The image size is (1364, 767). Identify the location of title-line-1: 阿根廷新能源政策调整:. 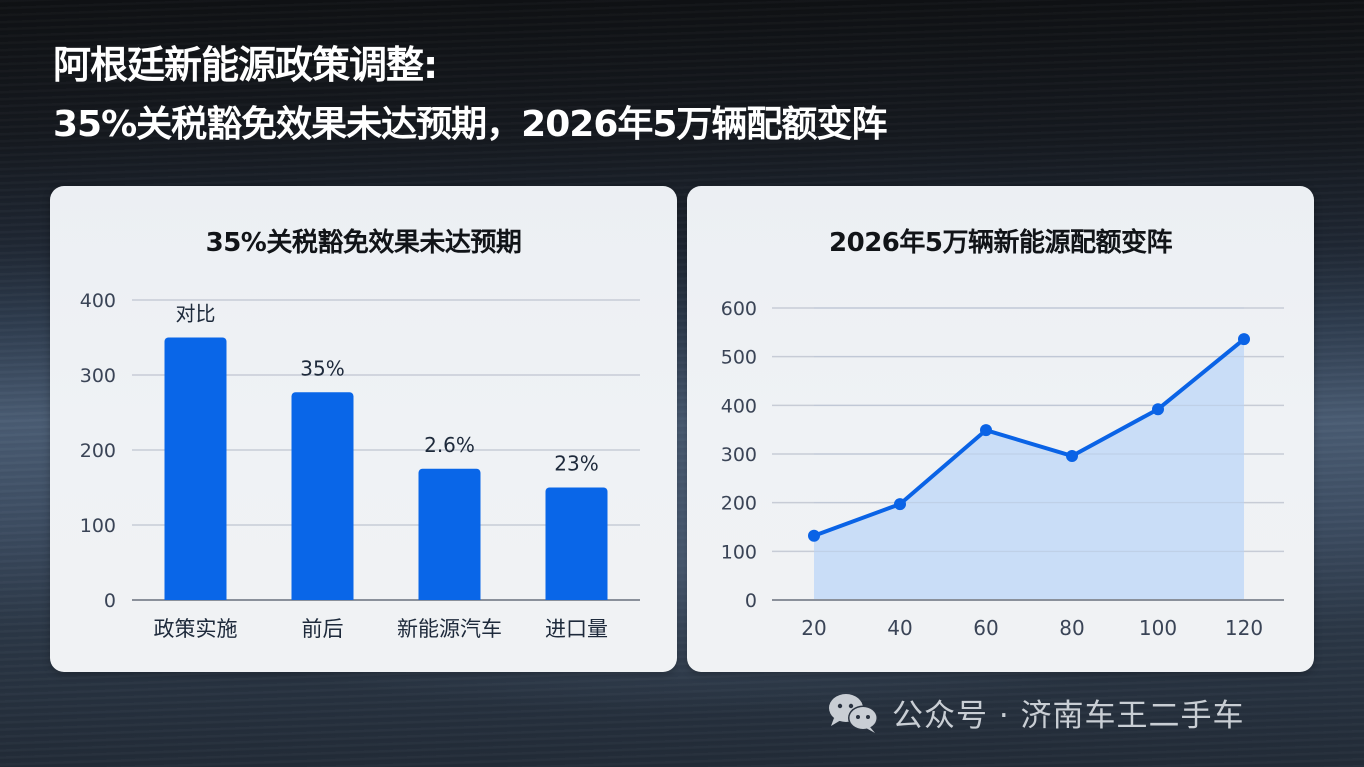
(245, 65).